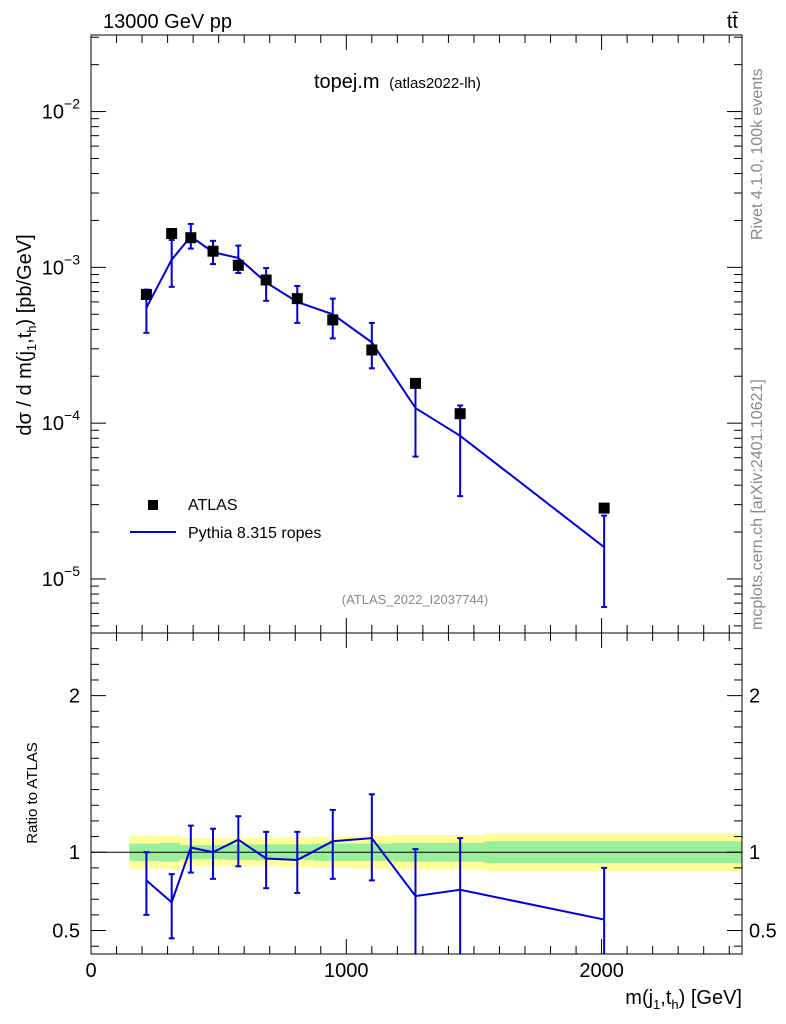 The width and height of the screenshot is (786, 1024). Describe the element at coordinates (601, 971) in the screenshot. I see `x-tick-label: 2000` at that location.